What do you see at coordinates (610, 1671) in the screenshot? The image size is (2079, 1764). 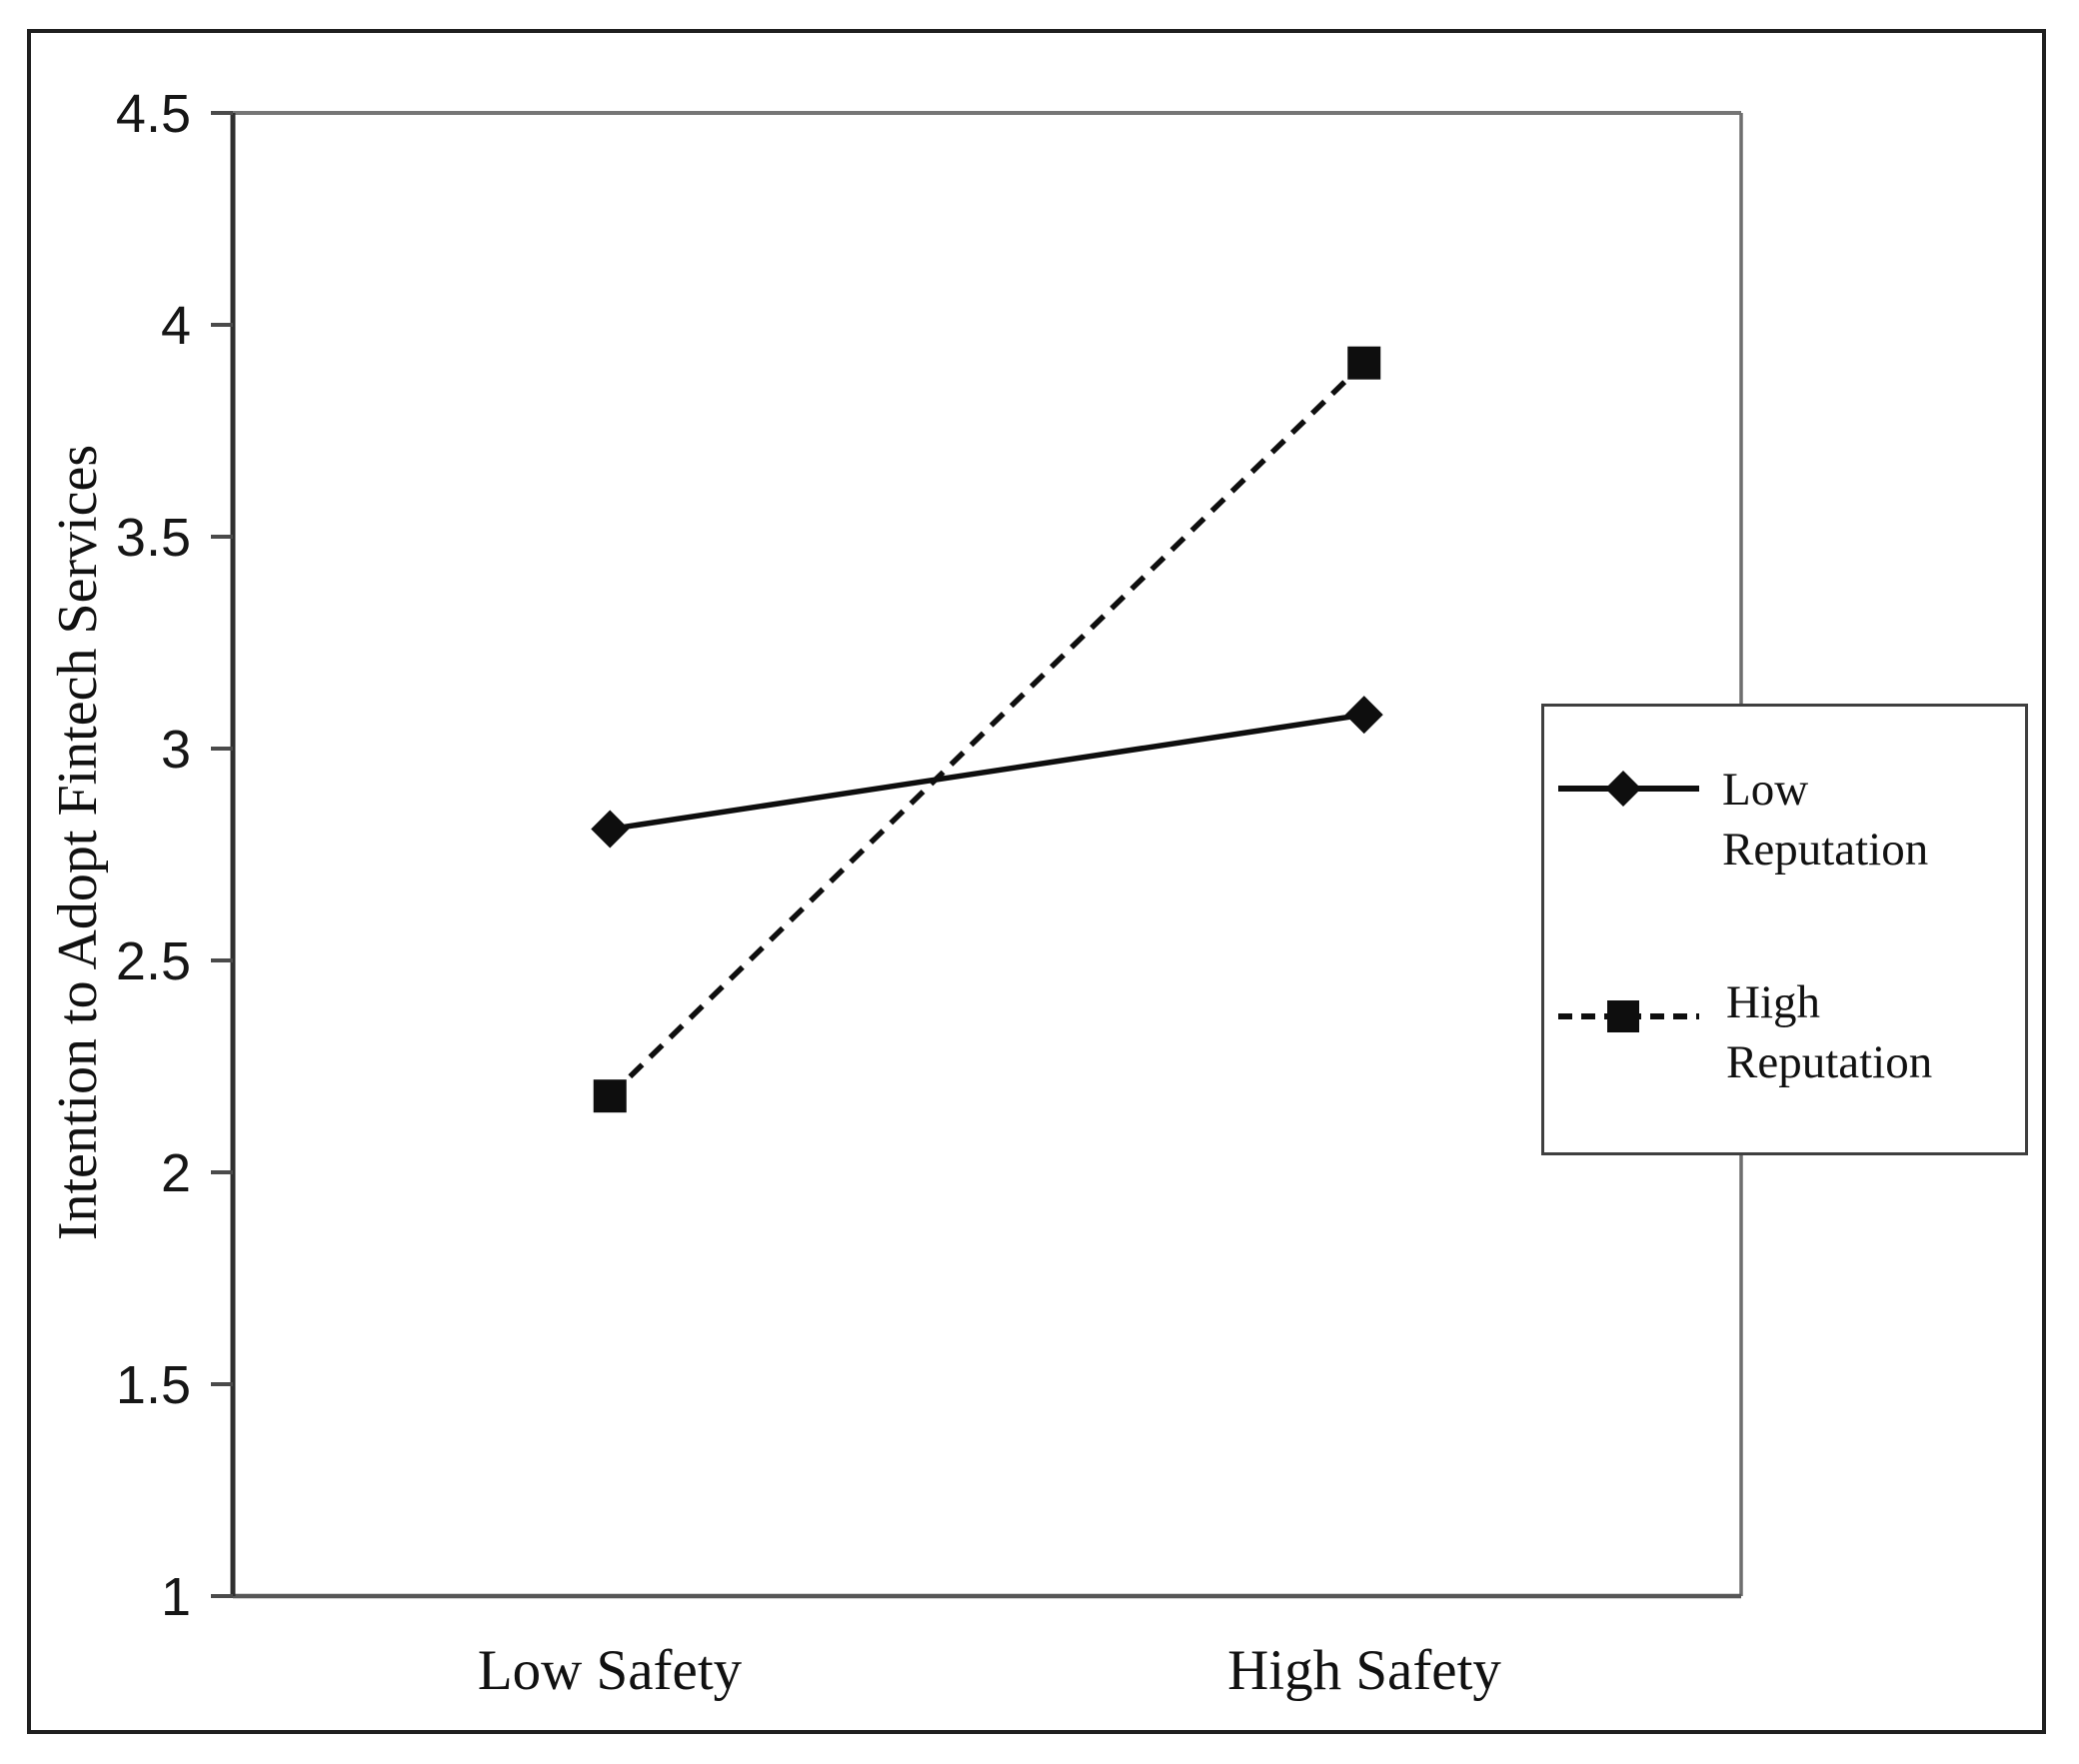 I see `x-axis-label-low-safety: Low Safety` at bounding box center [610, 1671].